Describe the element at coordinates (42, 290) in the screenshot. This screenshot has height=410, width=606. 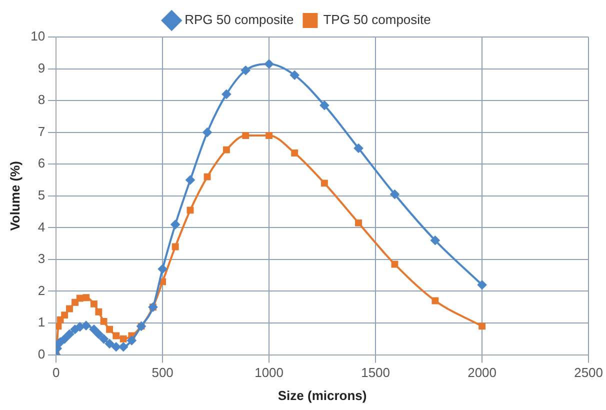
I see `y-tick-label: 2` at that location.